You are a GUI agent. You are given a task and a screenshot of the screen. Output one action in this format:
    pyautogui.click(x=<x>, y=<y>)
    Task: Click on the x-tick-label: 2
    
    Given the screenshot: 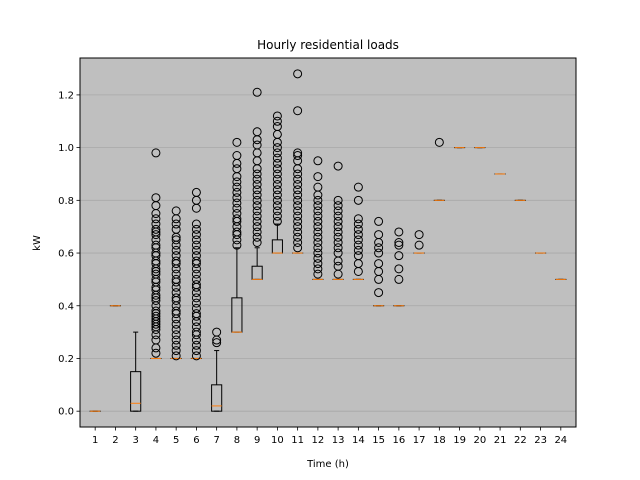 What is the action you would take?
    pyautogui.click(x=115, y=440)
    